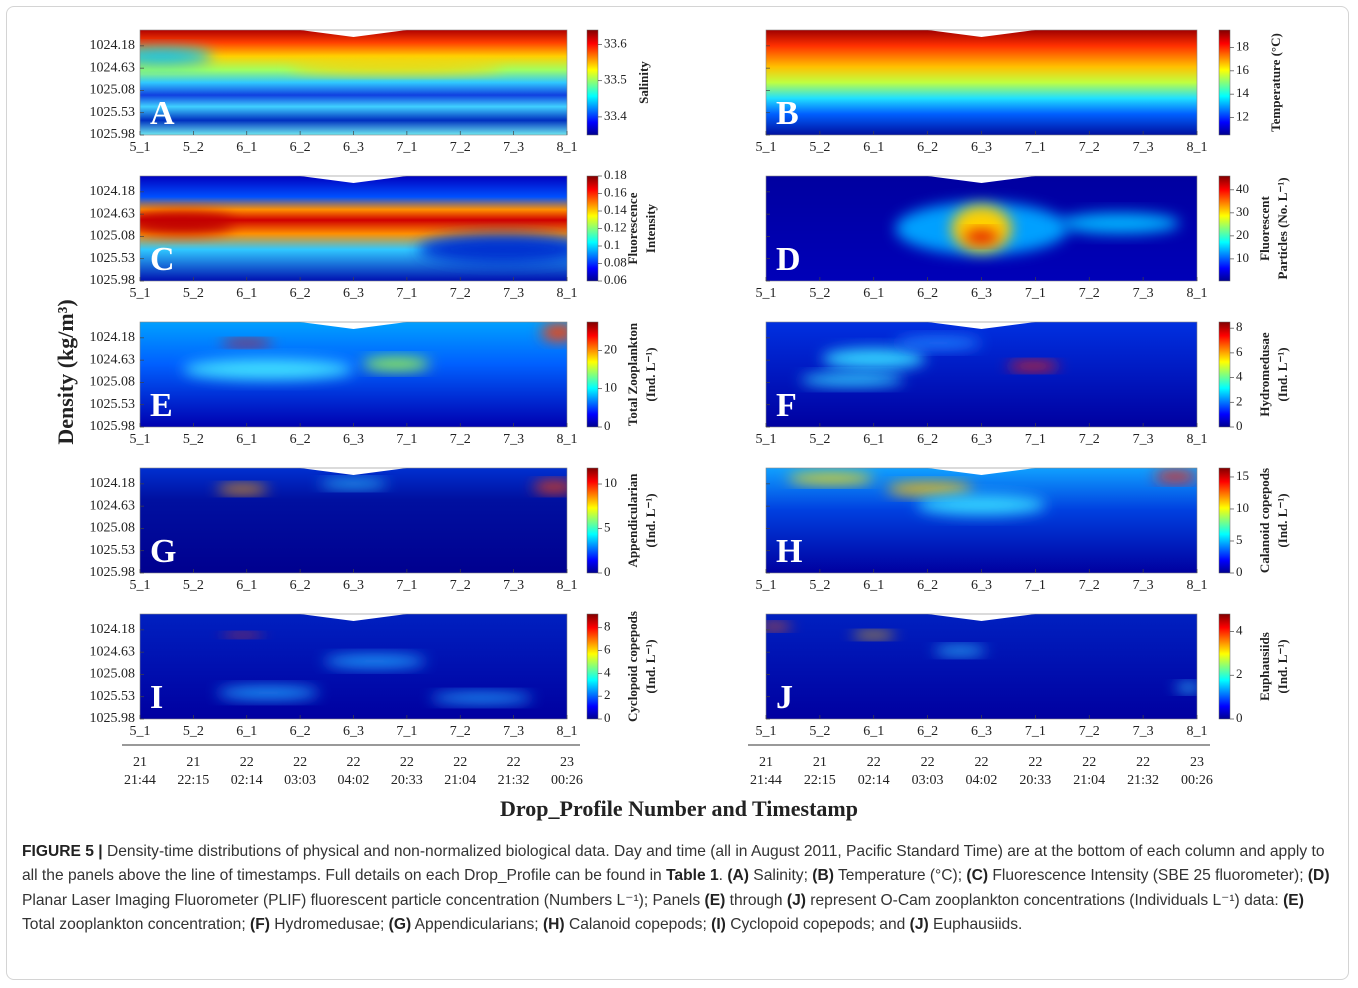  Describe the element at coordinates (981, 666) in the screenshot. I see `heatmap-field` at that location.